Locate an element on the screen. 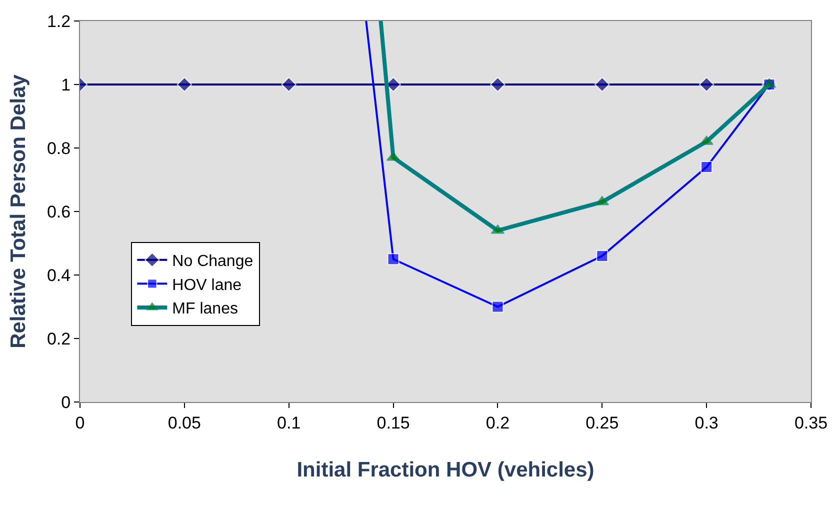 The width and height of the screenshot is (840, 508). x-tick-label: 0.35 is located at coordinates (811, 422).